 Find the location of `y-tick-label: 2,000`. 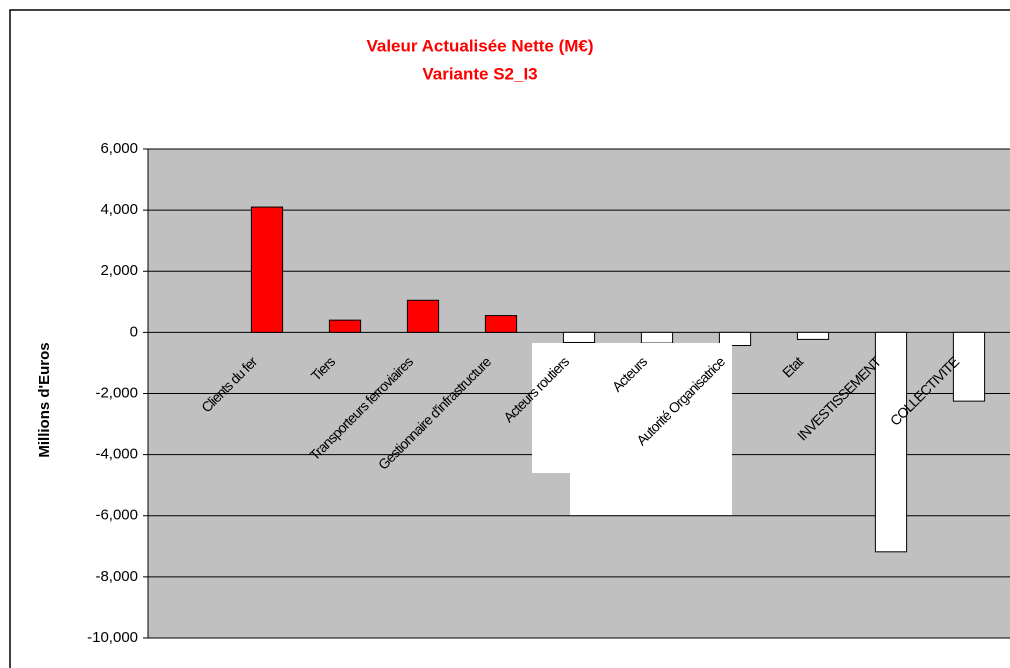

y-tick-label: 2,000 is located at coordinates (119, 270).